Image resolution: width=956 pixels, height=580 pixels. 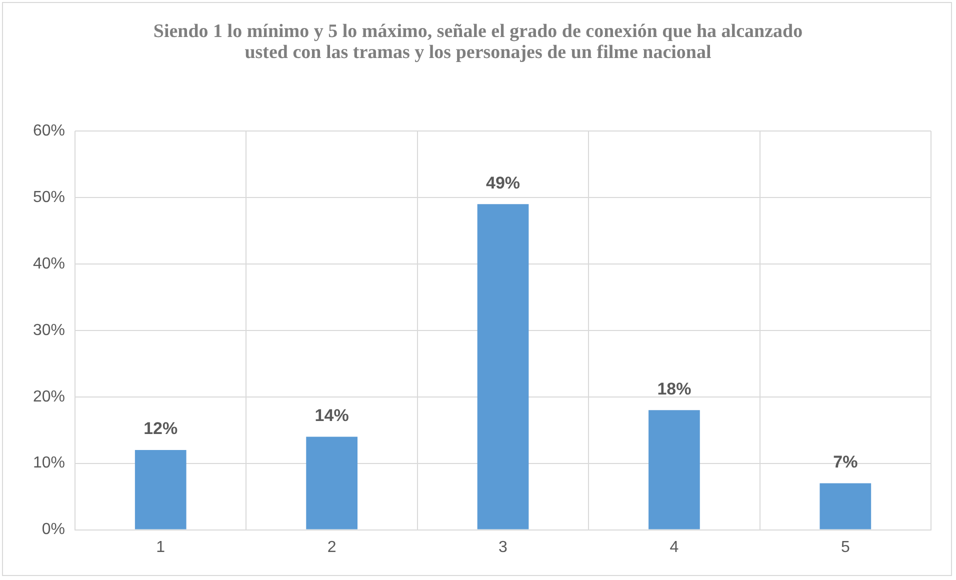 What do you see at coordinates (161, 547) in the screenshot?
I see `x-tick-label: 1` at bounding box center [161, 547].